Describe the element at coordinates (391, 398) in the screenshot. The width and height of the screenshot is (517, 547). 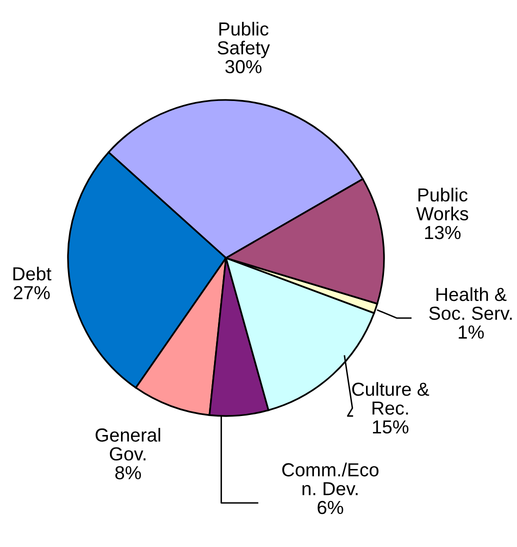
I see `slice-label: Culture & Rec.` at that location.